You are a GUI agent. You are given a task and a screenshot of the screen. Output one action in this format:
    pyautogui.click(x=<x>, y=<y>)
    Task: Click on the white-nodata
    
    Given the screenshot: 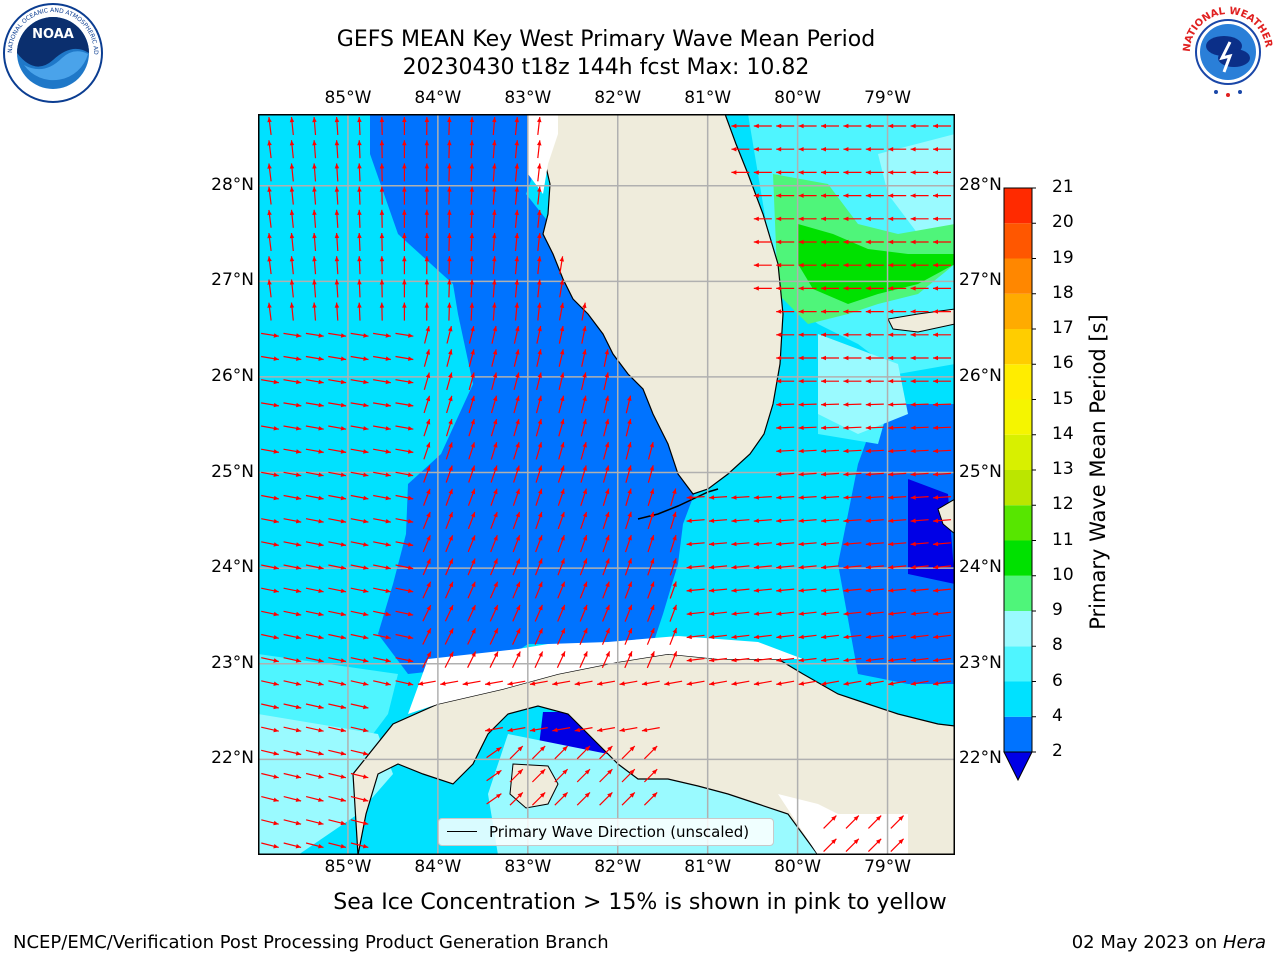 What is the action you would take?
    pyautogui.click(x=543, y=154)
    